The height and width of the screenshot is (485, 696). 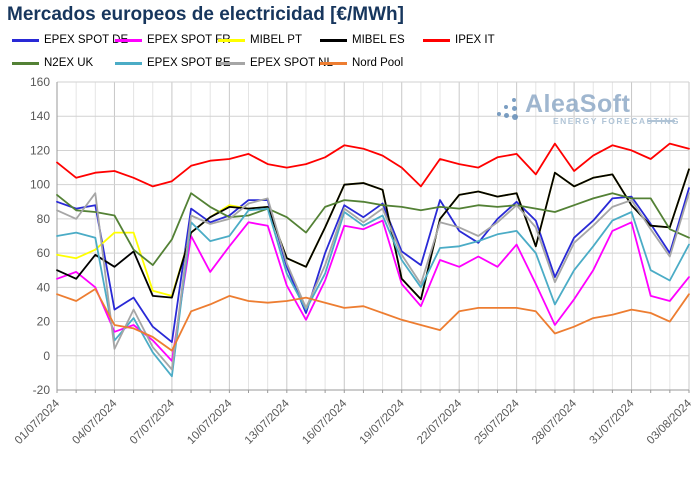 What do you see at coordinates (555, 422) in the screenshot?
I see `x-tick-label: 28/07/2024` at bounding box center [555, 422].